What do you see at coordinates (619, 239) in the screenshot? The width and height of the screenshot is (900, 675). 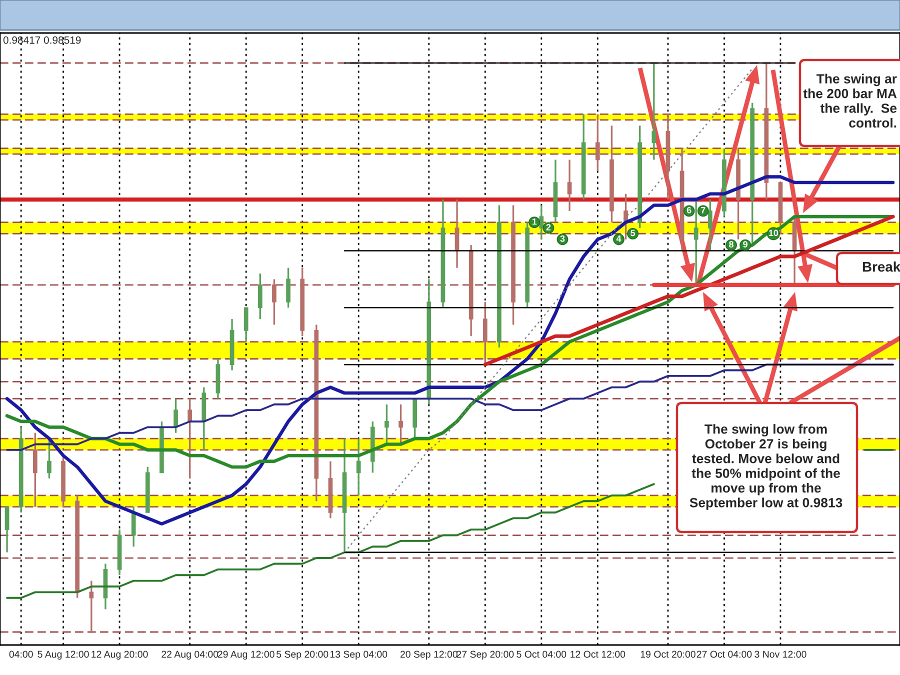 I see `annotation: 4` at bounding box center [619, 239].